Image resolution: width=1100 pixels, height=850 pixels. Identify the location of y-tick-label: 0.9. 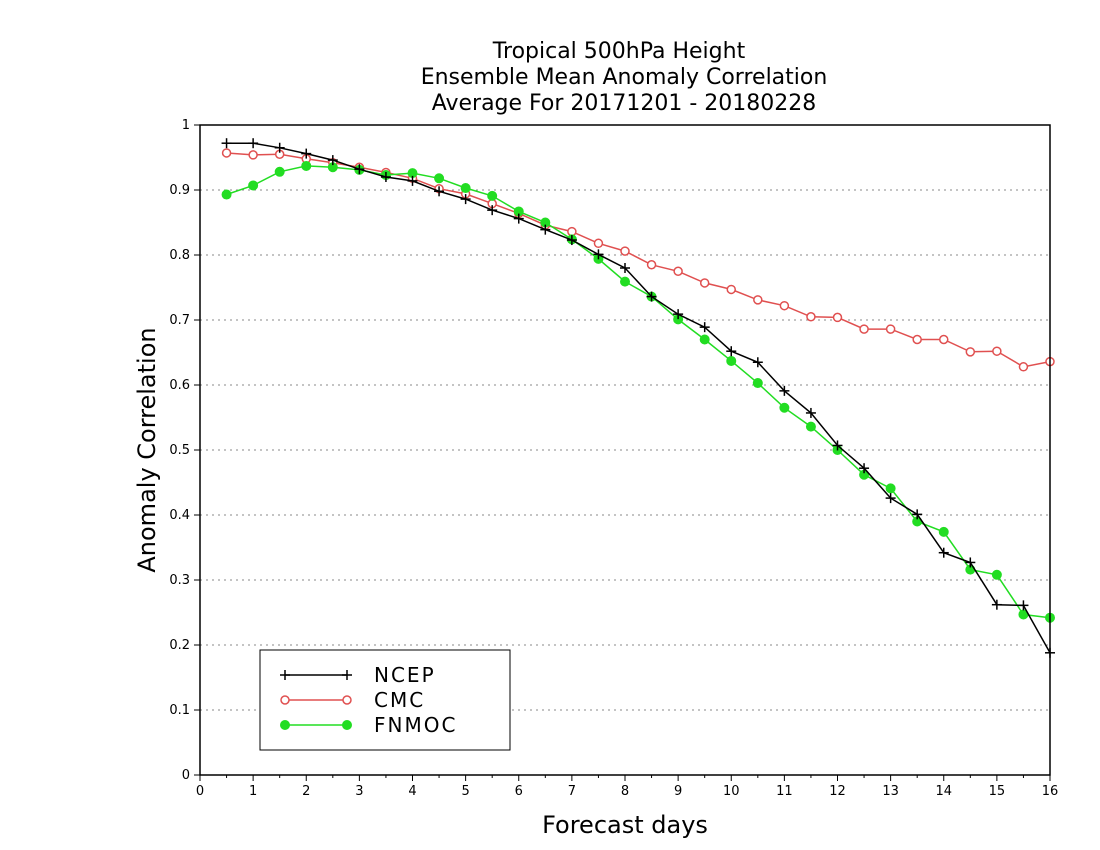
(179, 190).